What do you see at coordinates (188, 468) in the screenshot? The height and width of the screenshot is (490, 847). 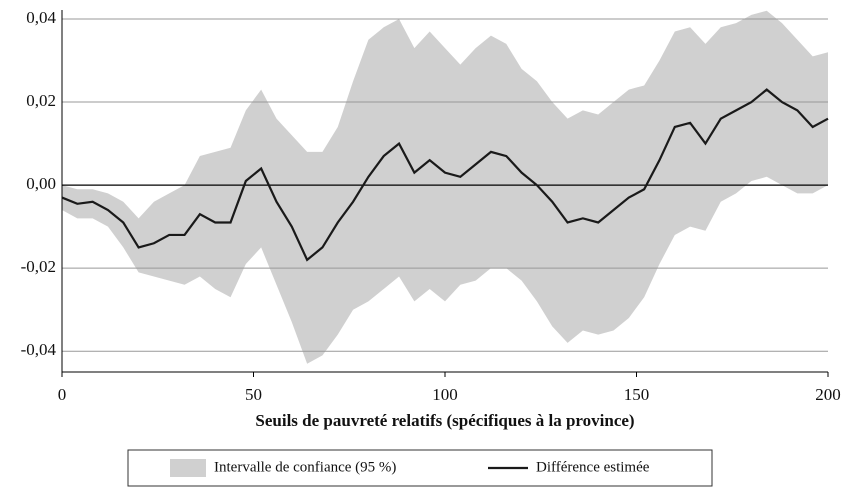 I see `legend-swatch` at bounding box center [188, 468].